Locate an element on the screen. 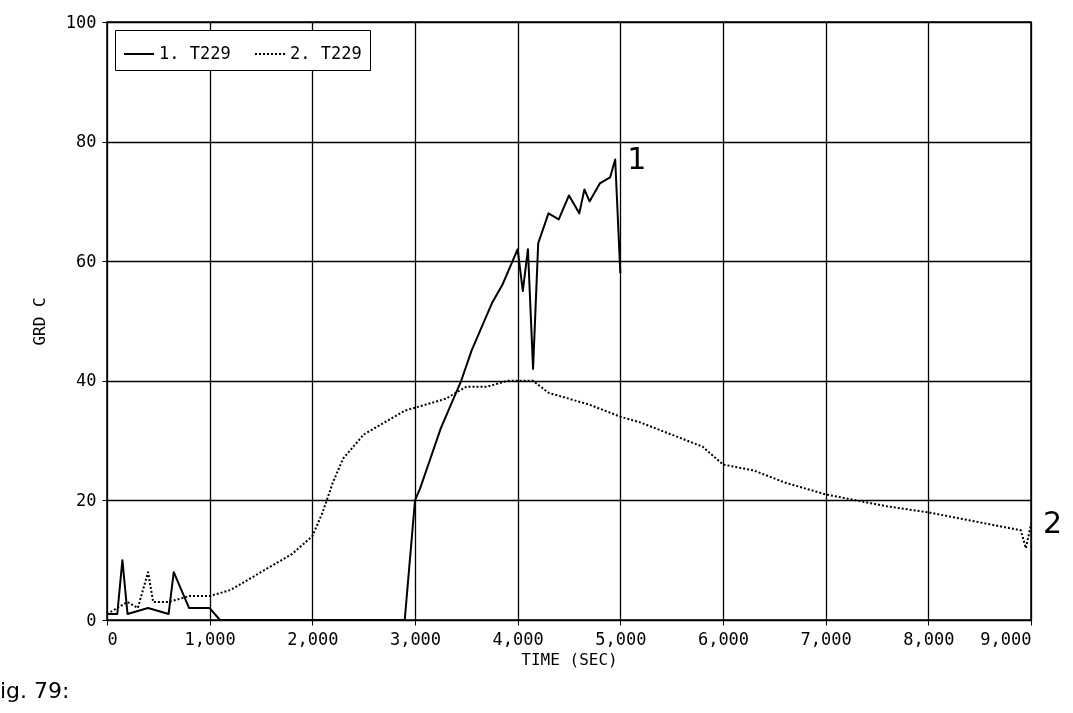  y-tick-label: 40 is located at coordinates (86, 380).